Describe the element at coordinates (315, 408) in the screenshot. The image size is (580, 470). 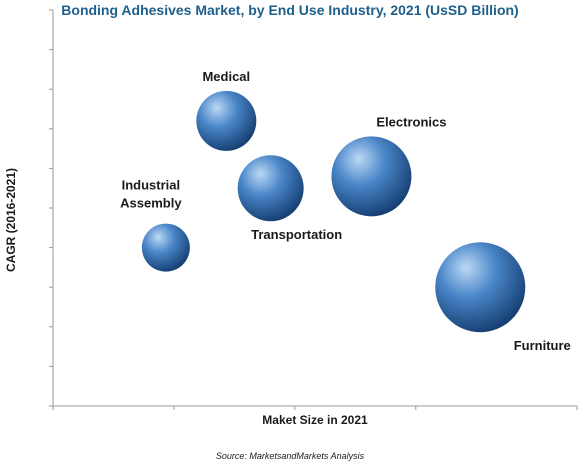
I see `x-axis-ticks` at that location.